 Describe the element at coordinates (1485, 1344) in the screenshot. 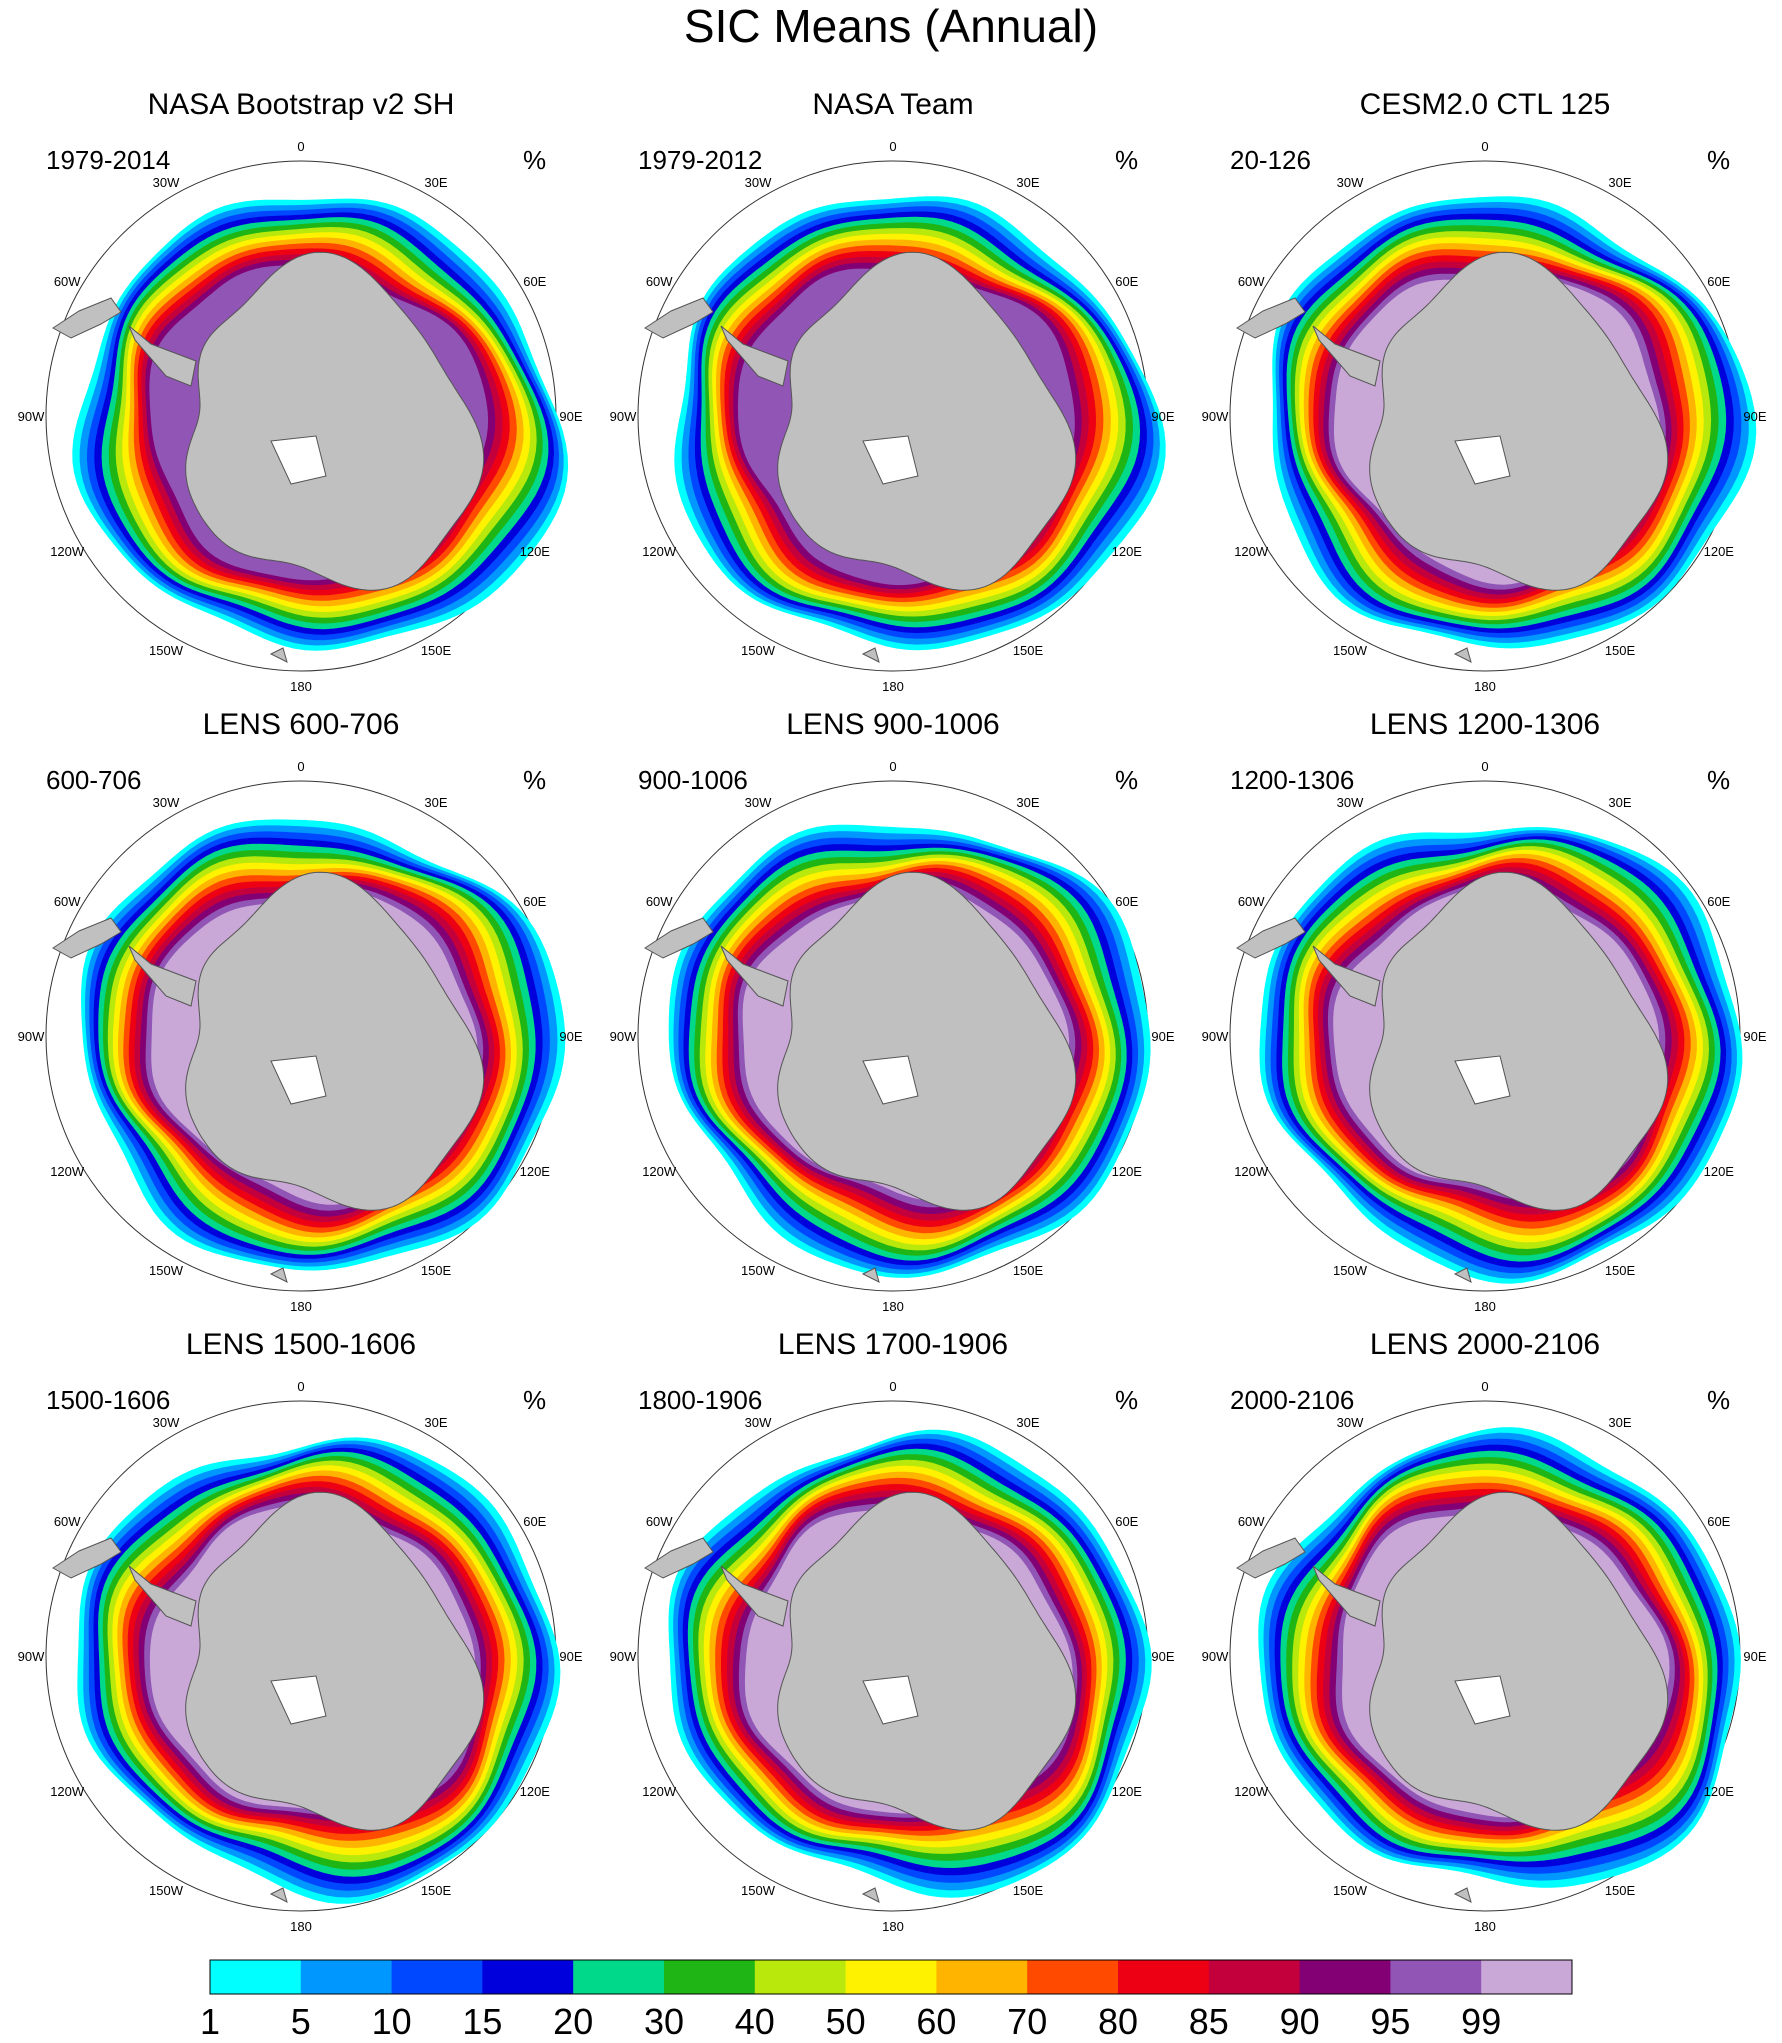

I see `panel-title: LENS 2000-2106` at that location.